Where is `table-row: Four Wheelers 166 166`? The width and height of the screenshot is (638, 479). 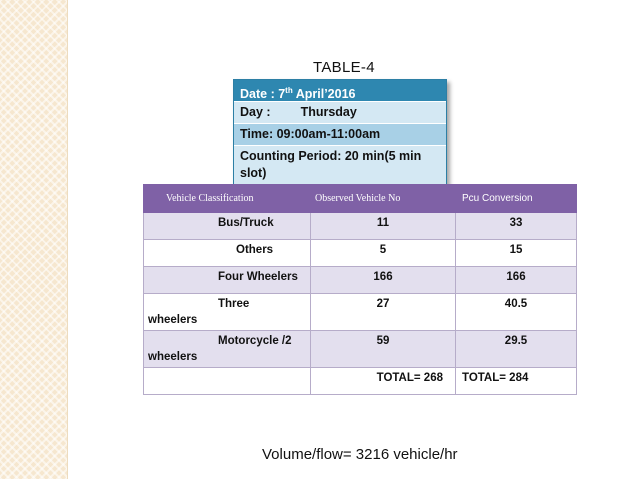 table-row: Four Wheelers 166 166 is located at coordinates (360, 280).